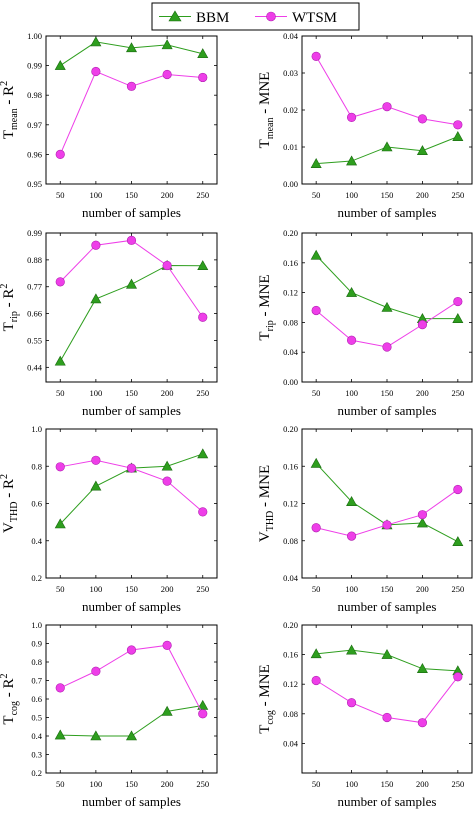 The image size is (474, 814). Describe the element at coordinates (35, 367) in the screenshot. I see `y-tick-label: 0.44` at that location.